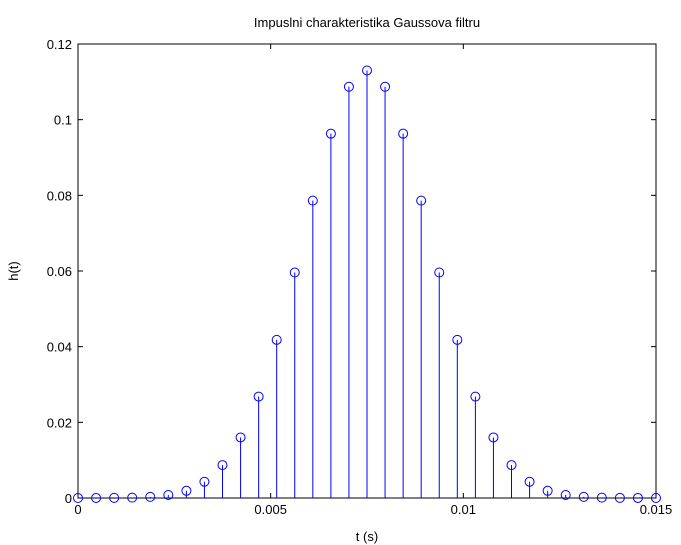  Describe the element at coordinates (367, 22) in the screenshot. I see `chart-title: Impuslni charakteristika Gaussova filtru` at that location.